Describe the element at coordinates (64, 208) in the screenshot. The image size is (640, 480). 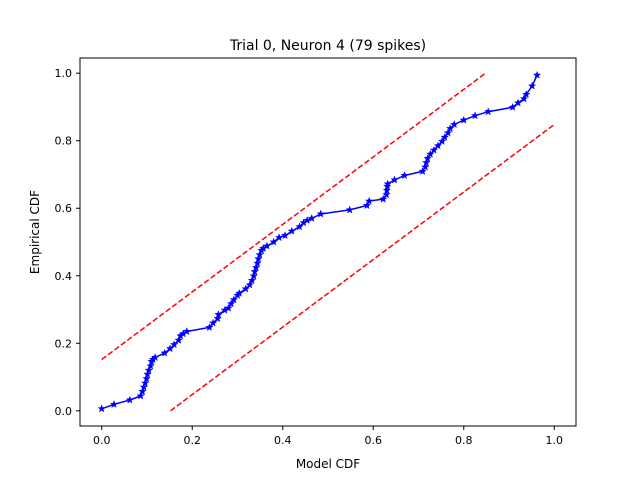
I see `y-tick-label: 0.6` at that location.